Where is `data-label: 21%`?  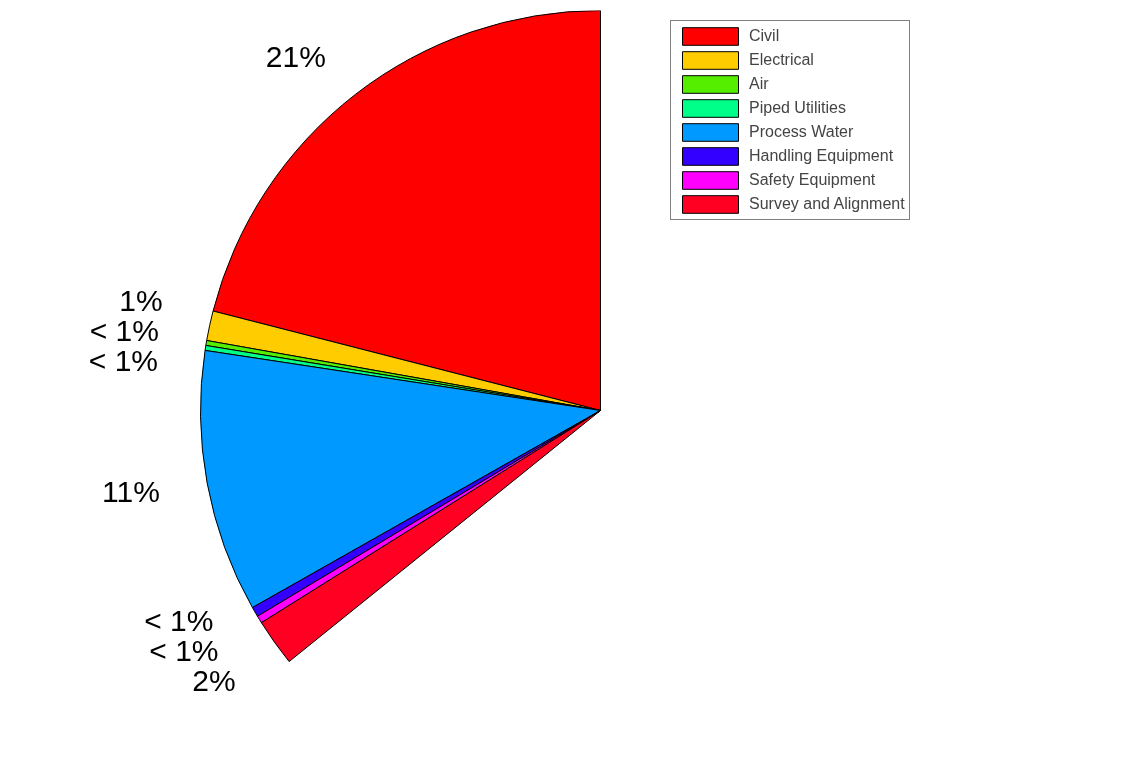
data-label: 21% is located at coordinates (295, 57).